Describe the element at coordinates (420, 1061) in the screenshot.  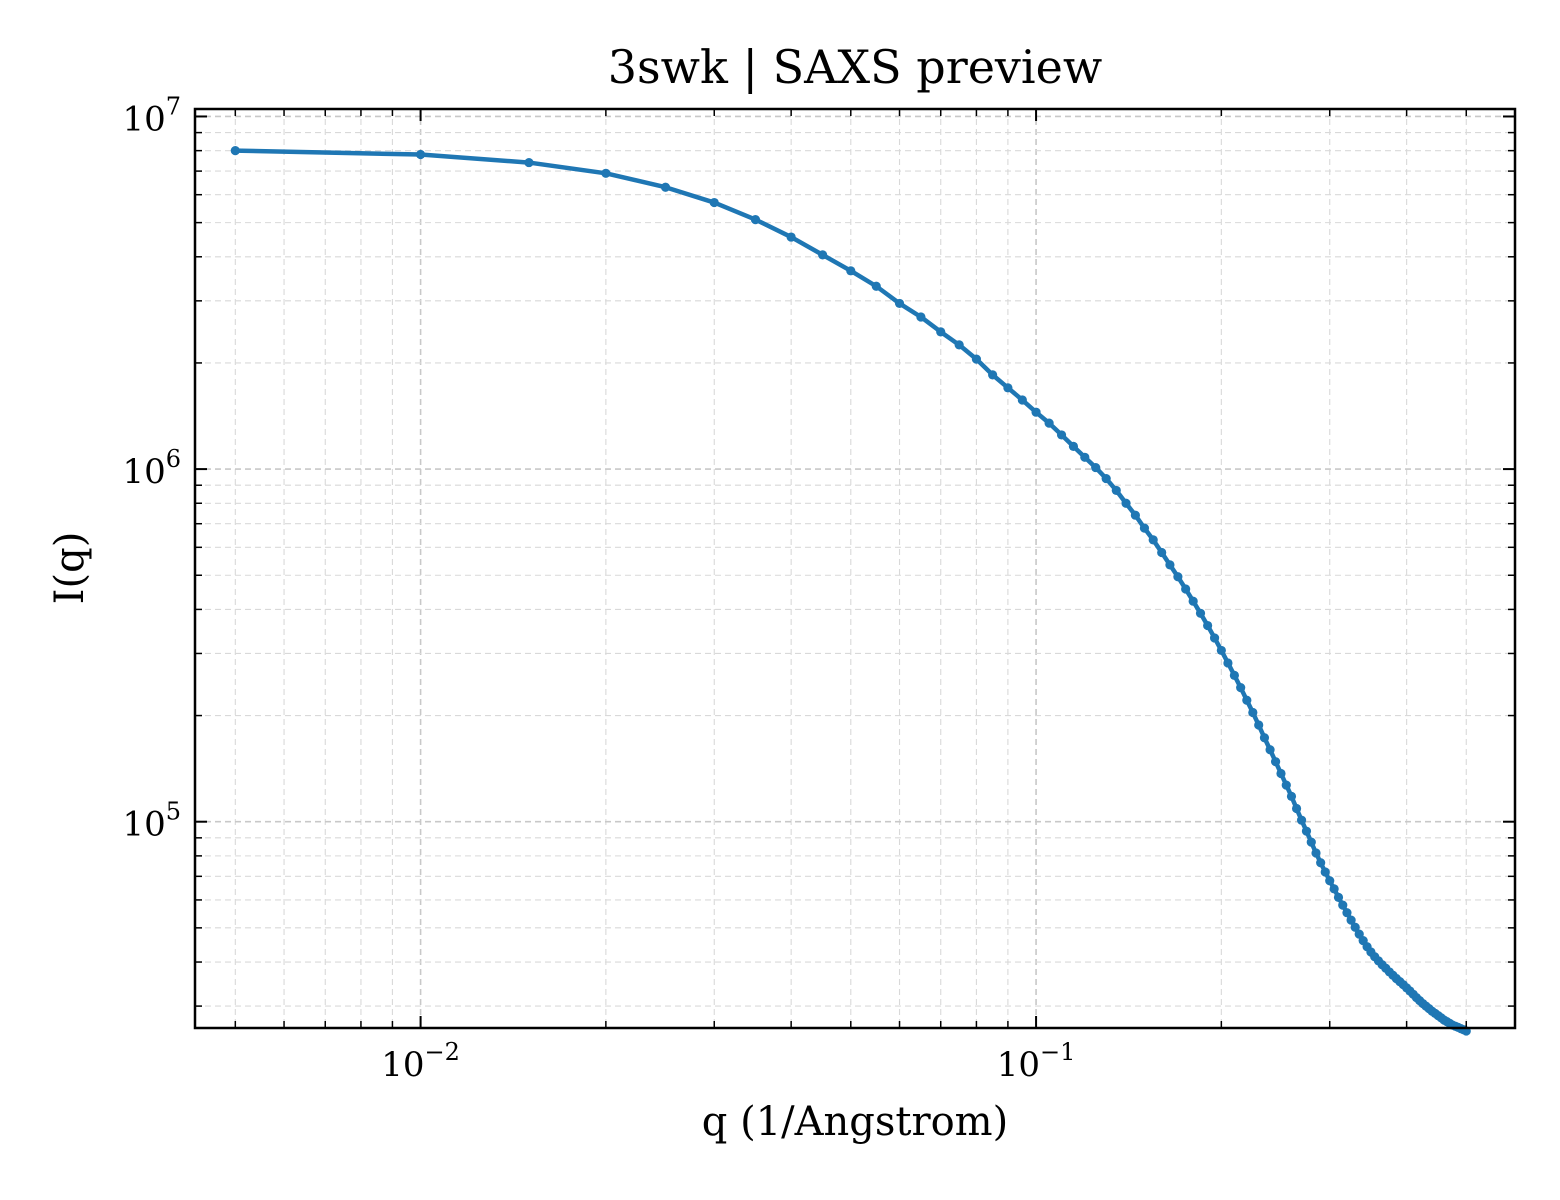
I see `x-tick-label: 10⁻²` at that location.